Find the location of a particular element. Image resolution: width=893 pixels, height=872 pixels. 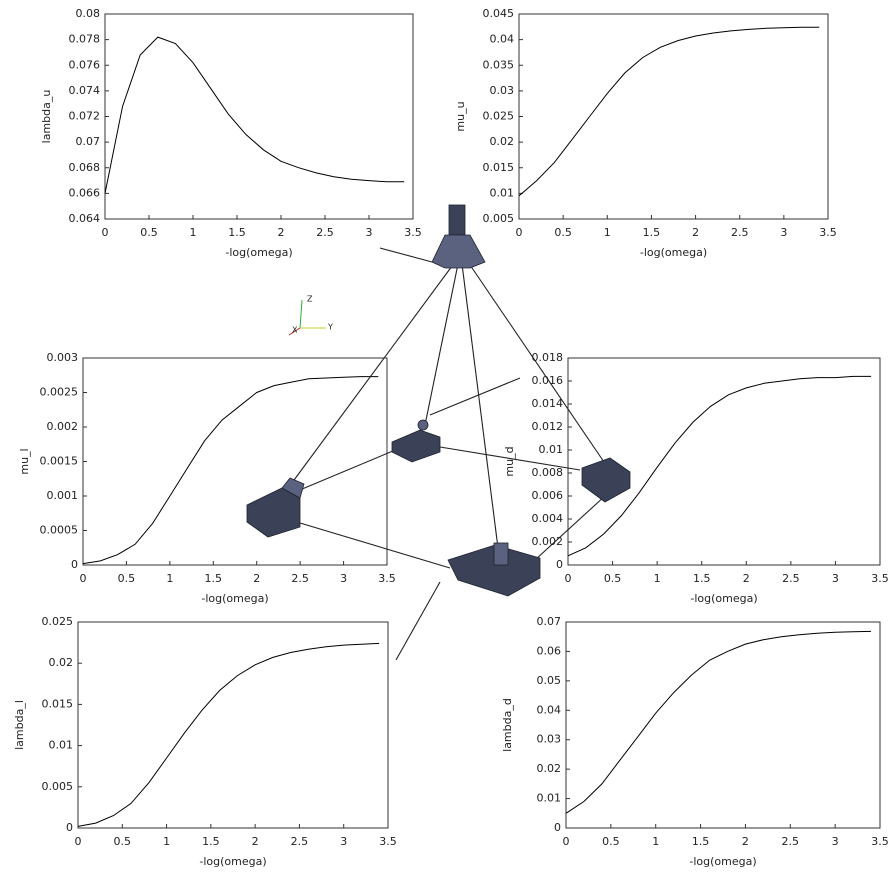

y-tick-label: 0.064 is located at coordinates (85, 218).